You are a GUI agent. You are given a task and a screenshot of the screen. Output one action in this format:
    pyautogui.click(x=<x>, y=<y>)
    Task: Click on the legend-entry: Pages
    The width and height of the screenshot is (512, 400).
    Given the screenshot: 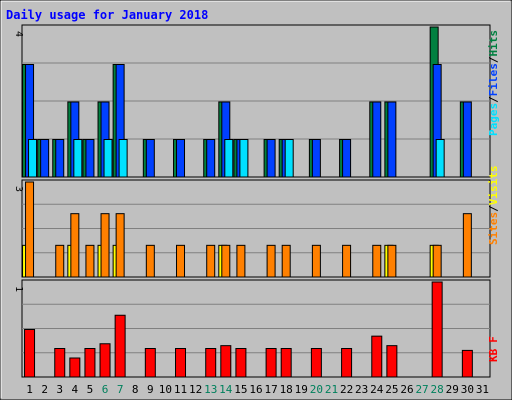 What is the action you would take?
    pyautogui.click(x=493, y=119)
    